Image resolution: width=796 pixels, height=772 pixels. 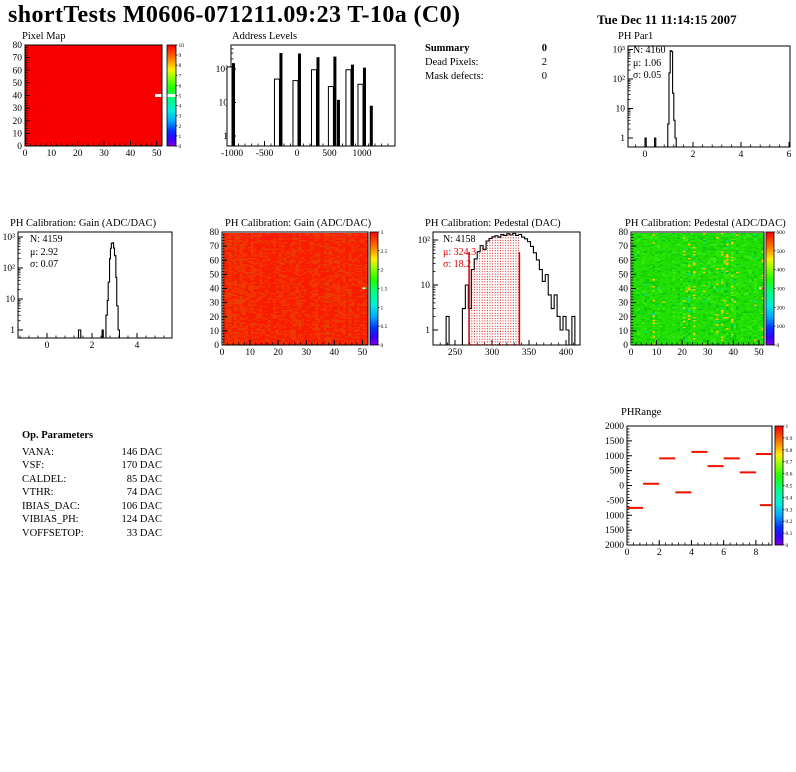 What do you see at coordinates (335, 353) in the screenshot?
I see `svg-text: 40` at bounding box center [335, 353].